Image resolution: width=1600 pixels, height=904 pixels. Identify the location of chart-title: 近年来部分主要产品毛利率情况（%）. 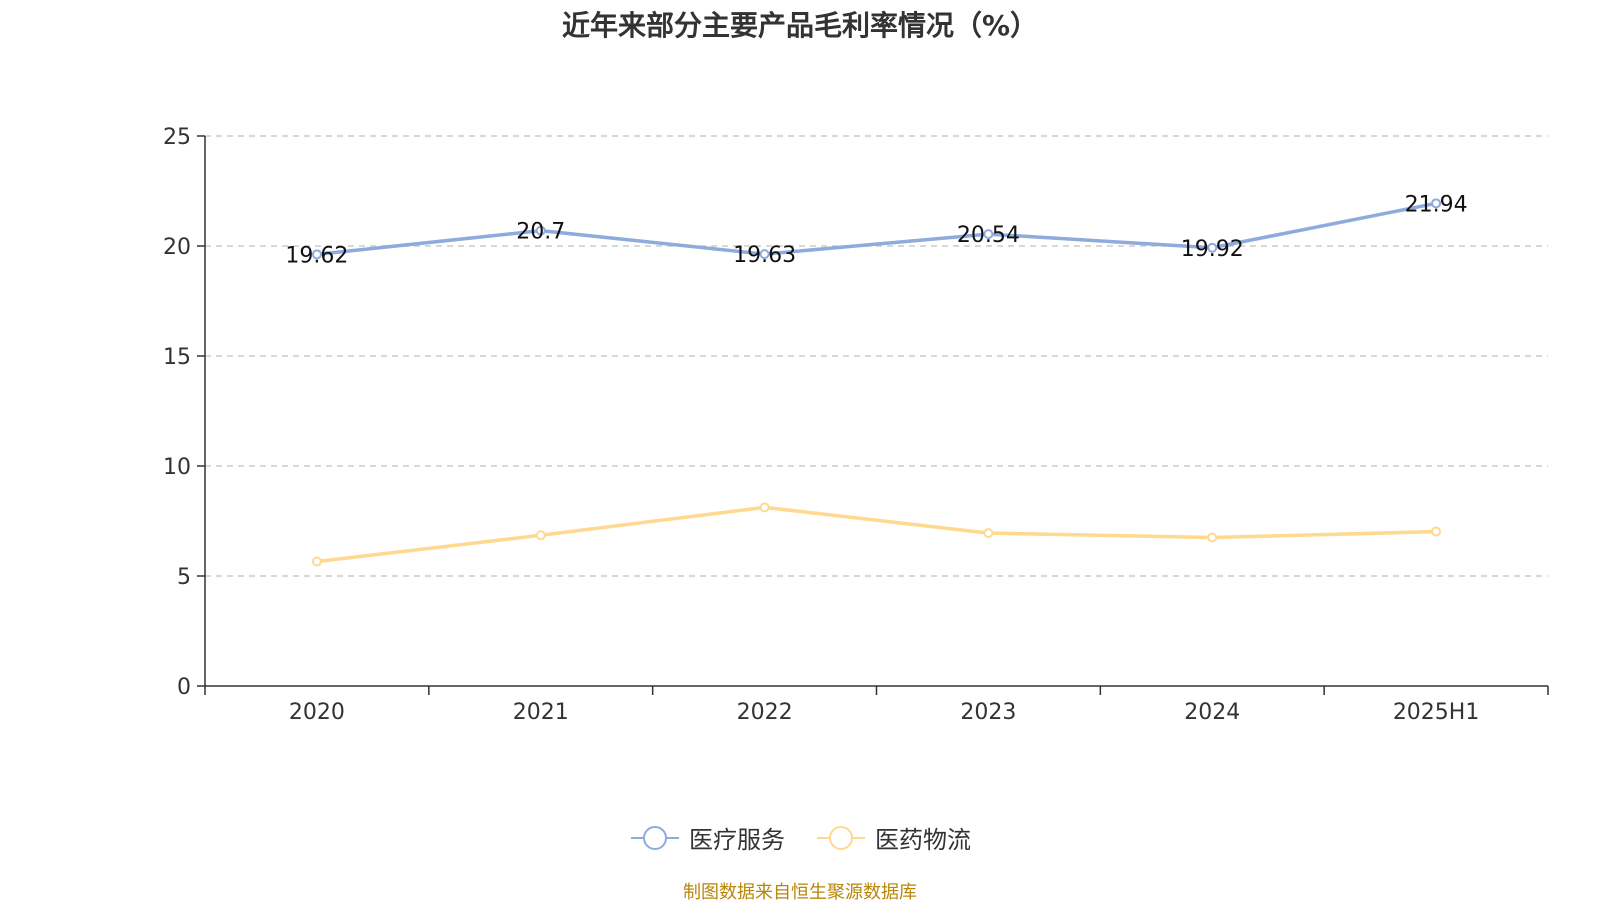
(800, 25).